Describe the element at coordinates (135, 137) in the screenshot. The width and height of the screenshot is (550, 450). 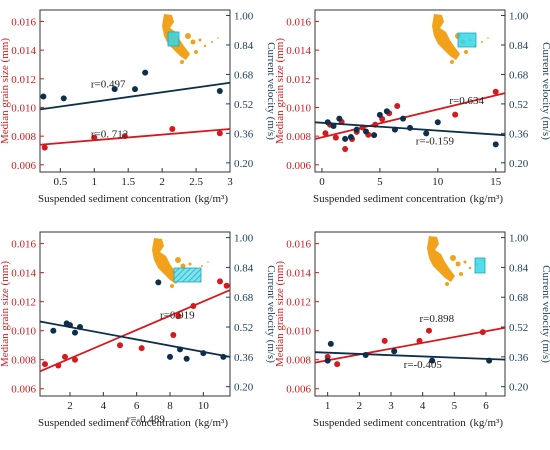
I see `trend-line` at that location.